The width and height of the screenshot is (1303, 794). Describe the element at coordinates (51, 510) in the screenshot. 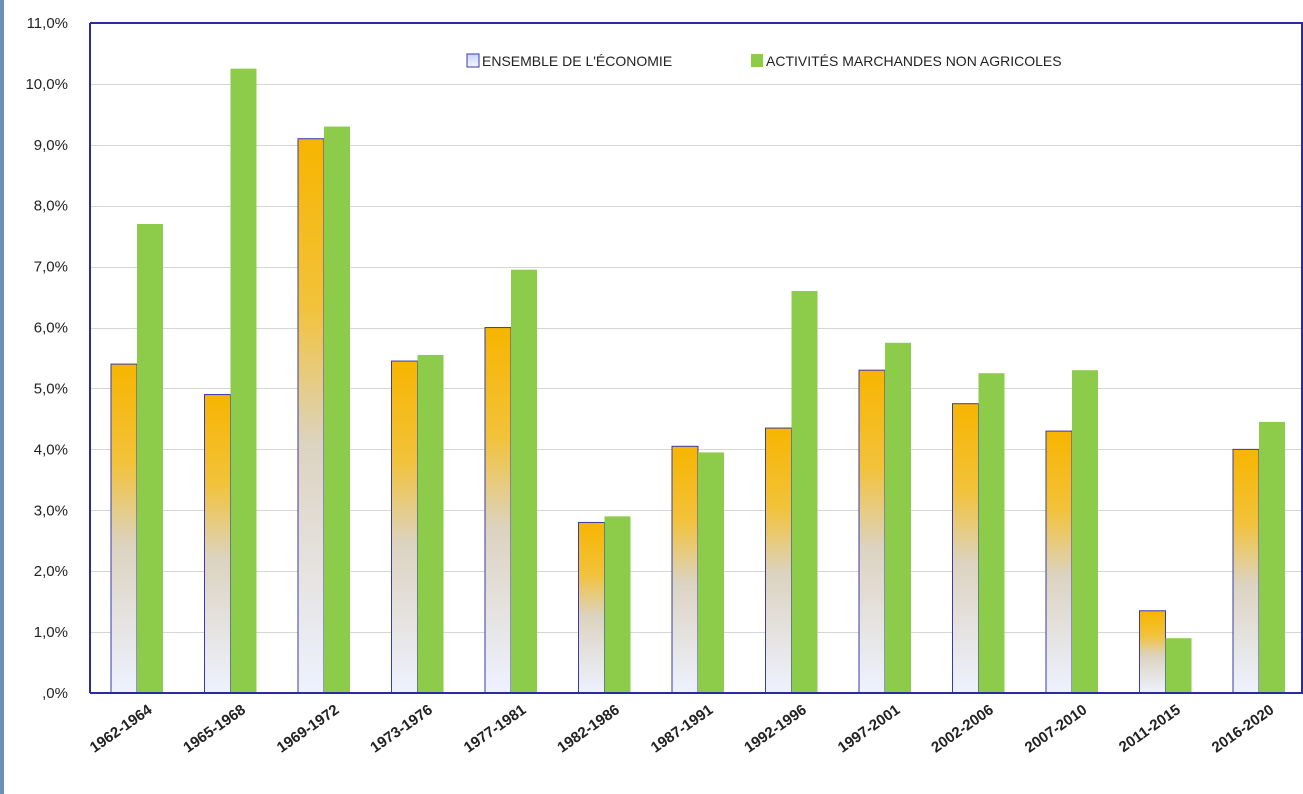

I see `y-tick-label: 3,0%` at that location.